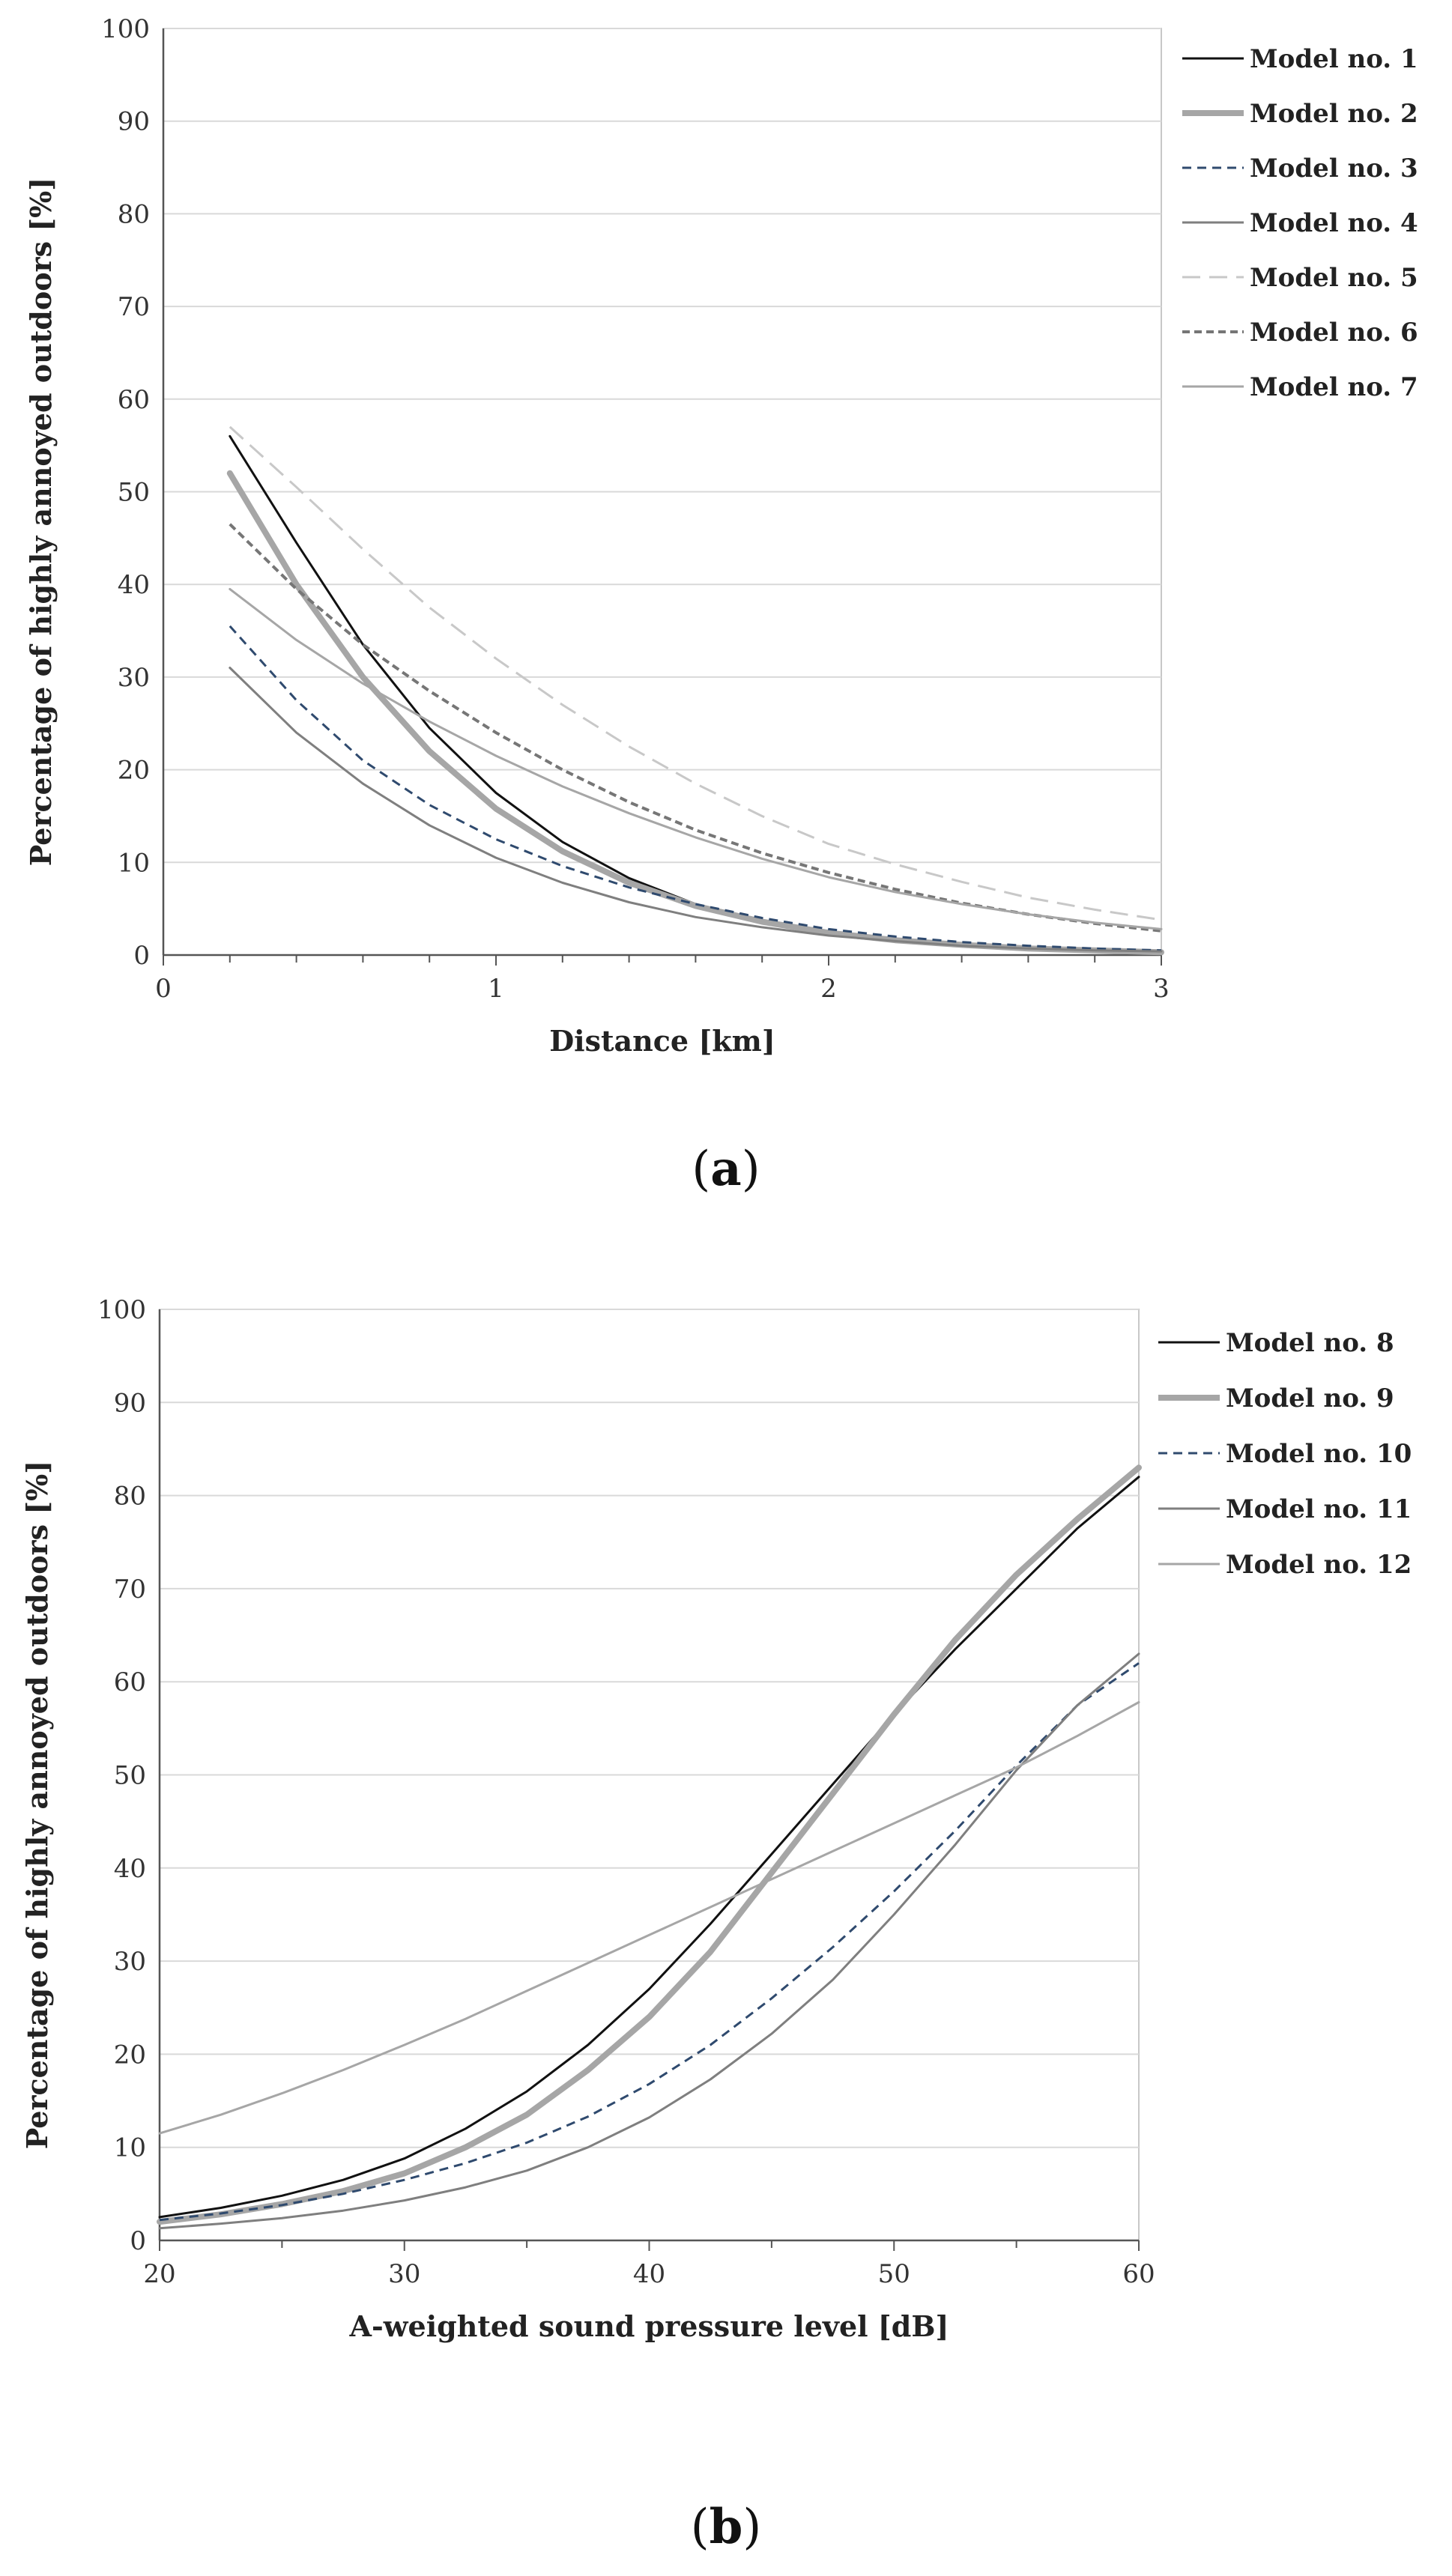  I want to click on chart1-y-tick-label-7: 70, so click(130, 1589).